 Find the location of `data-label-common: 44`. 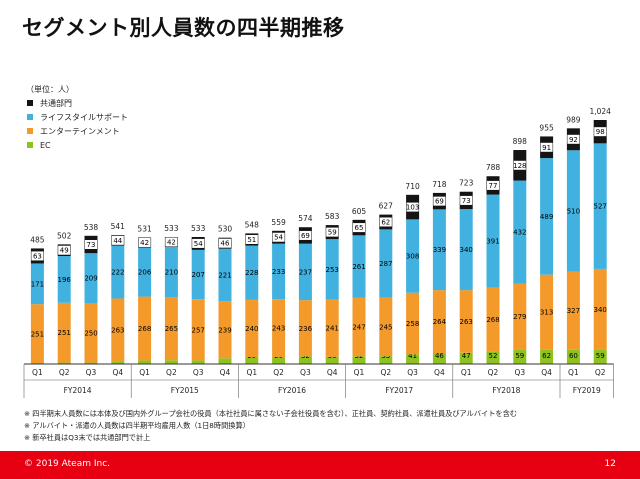

data-label-common: 44 is located at coordinates (117, 241).